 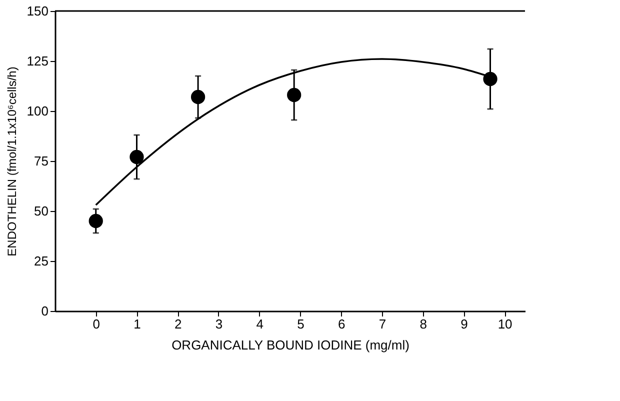 I want to click on x-tick-label: 5, so click(x=300, y=324).